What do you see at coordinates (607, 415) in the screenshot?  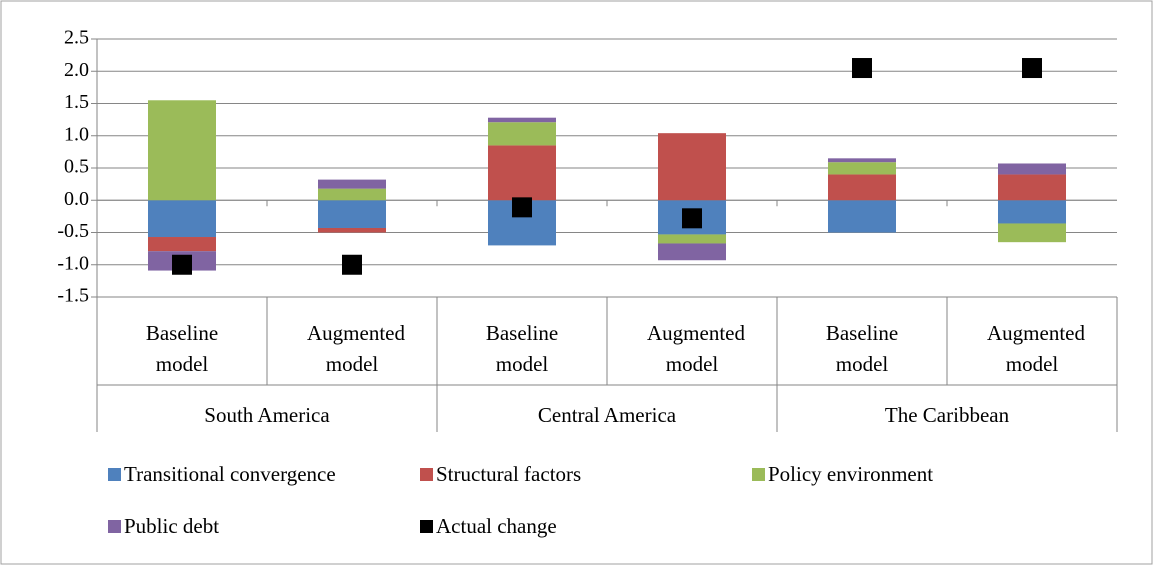 I see `group-label: Central America` at bounding box center [607, 415].